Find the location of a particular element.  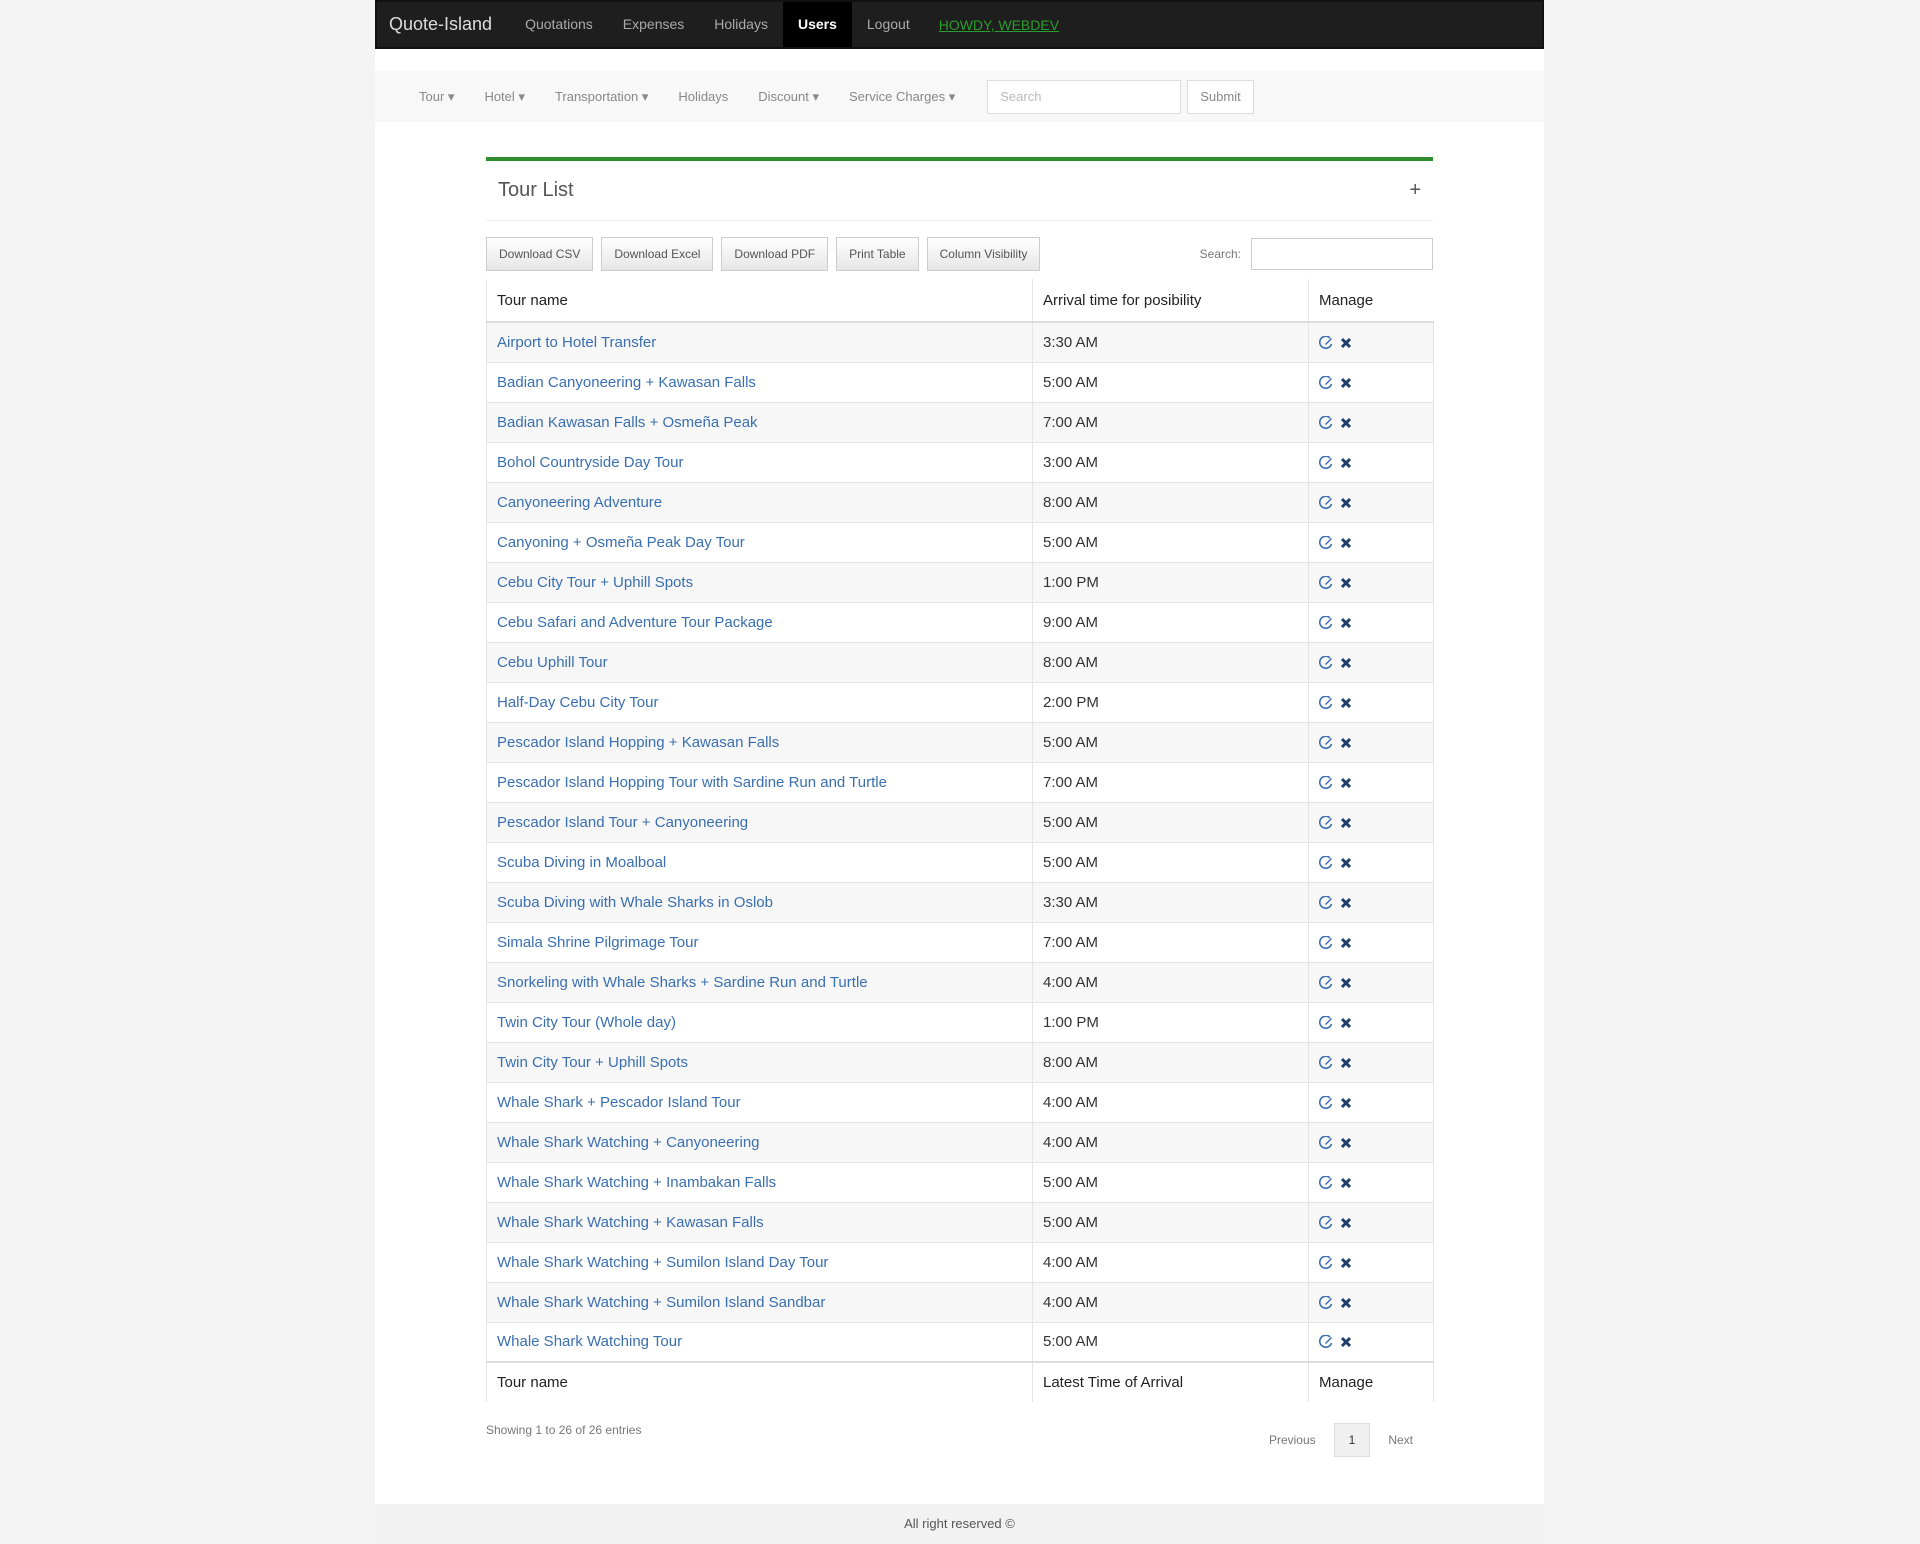

tour-link: Pescador Island Hopping + Kawasan Falls is located at coordinates (638, 742).